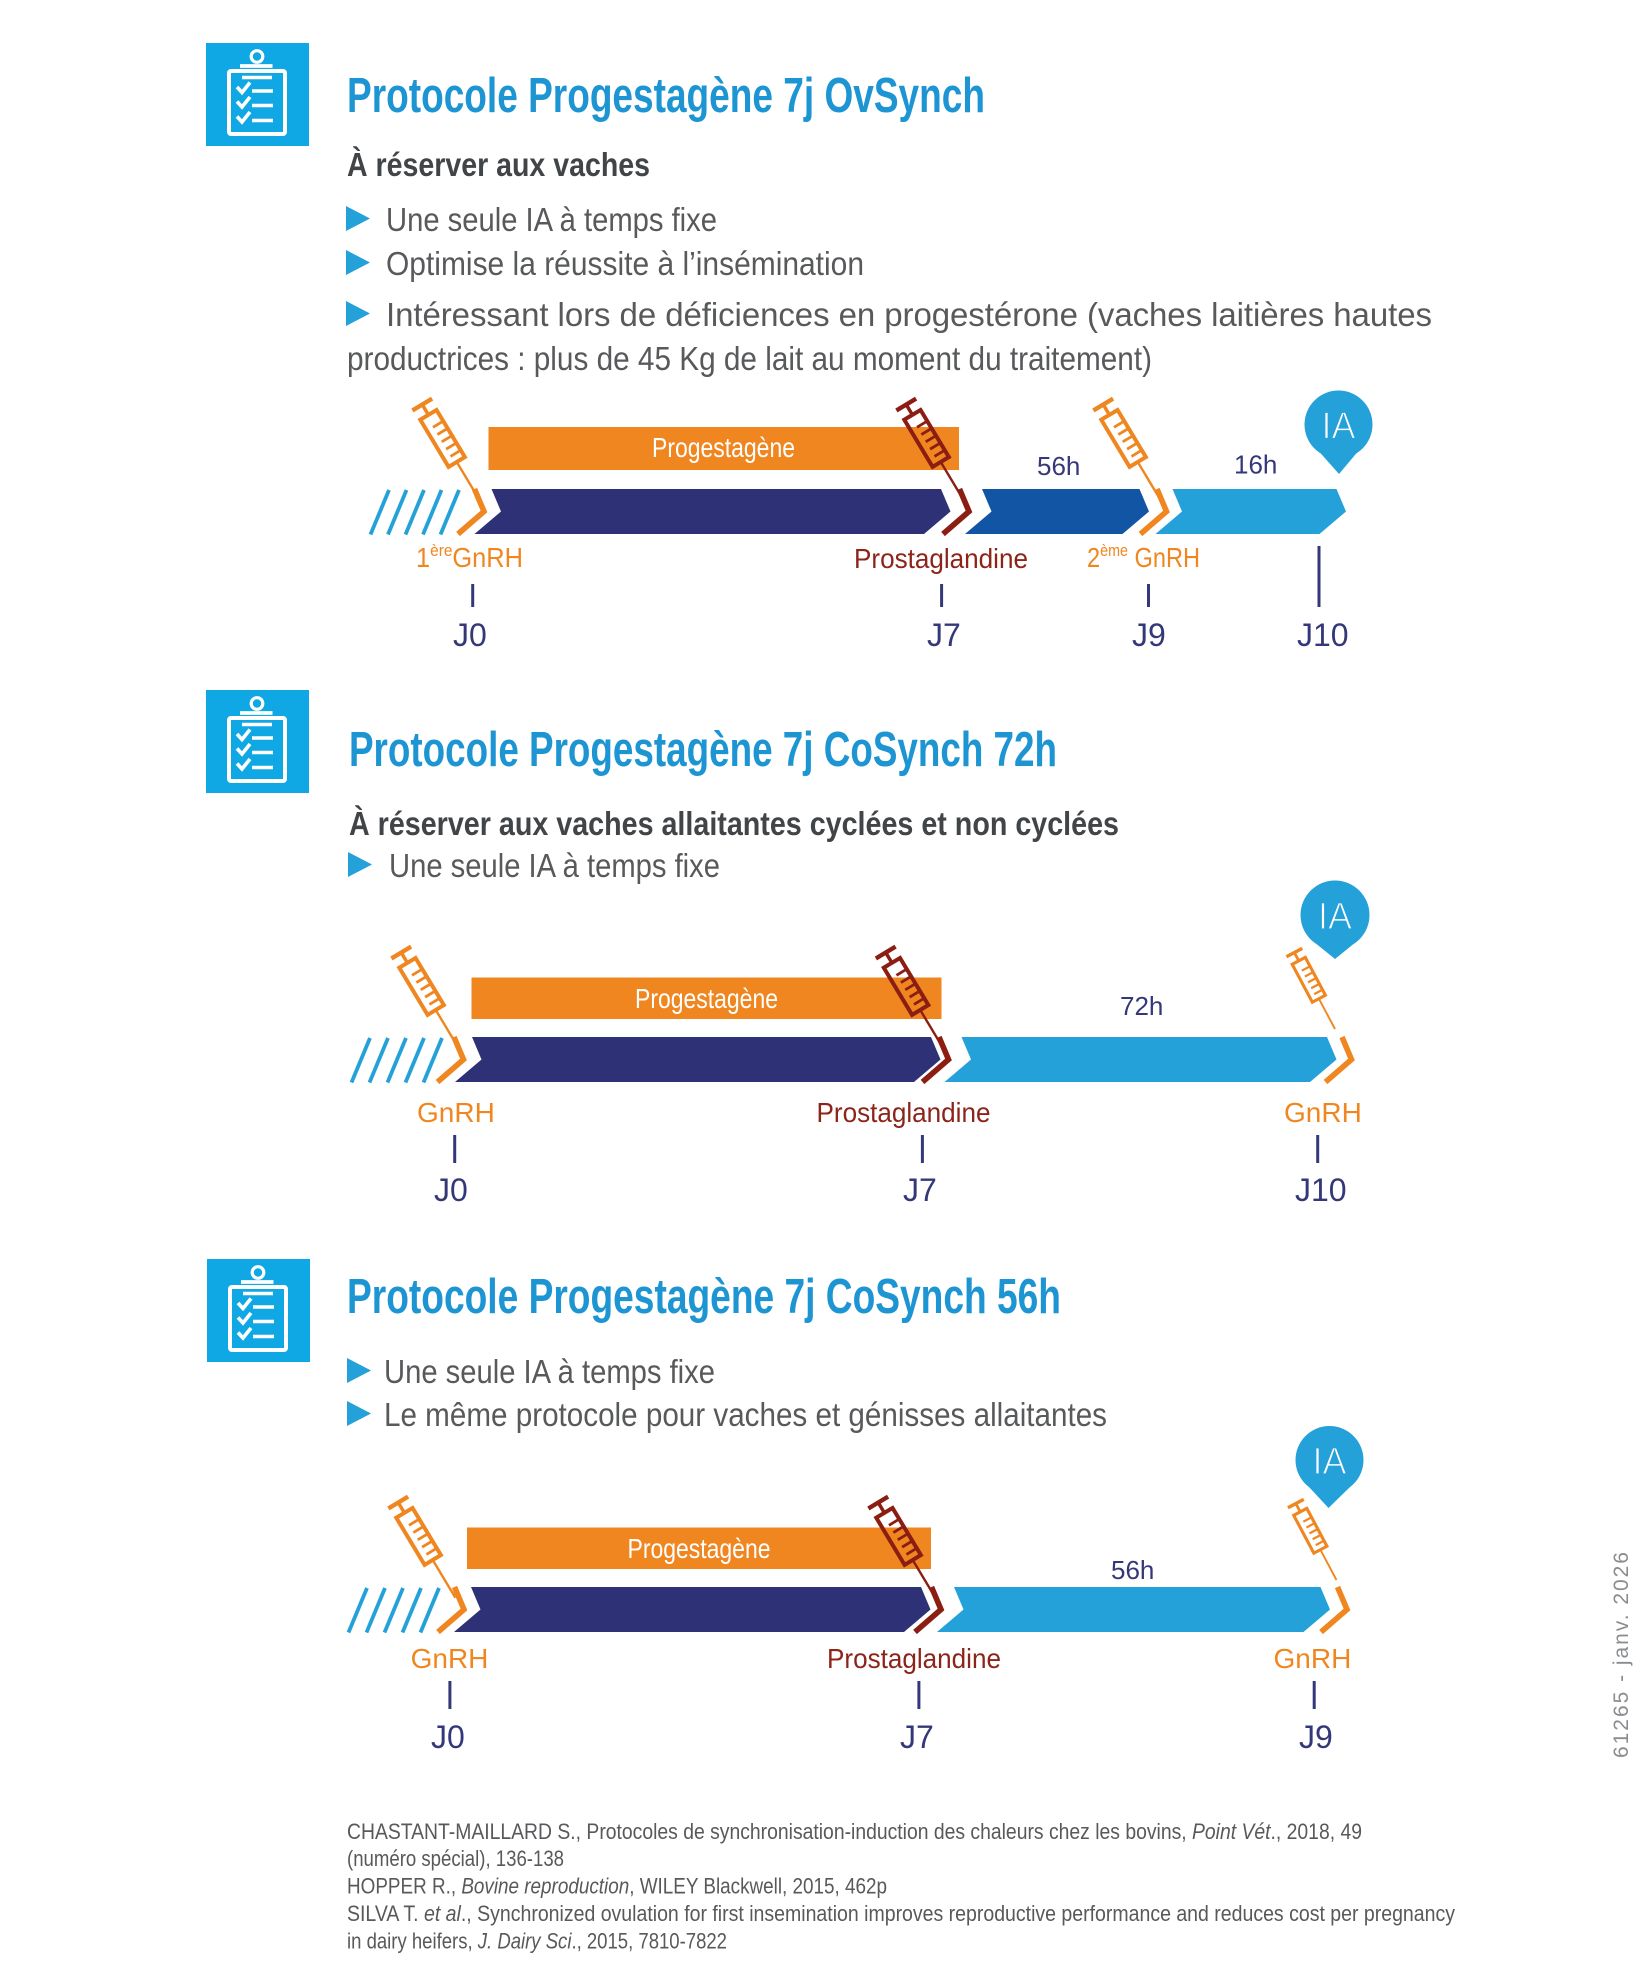 The width and height of the screenshot is (1650, 1965). Describe the element at coordinates (1143, 557) in the screenshot. I see `svg-text: 2ème GnRH` at that location.